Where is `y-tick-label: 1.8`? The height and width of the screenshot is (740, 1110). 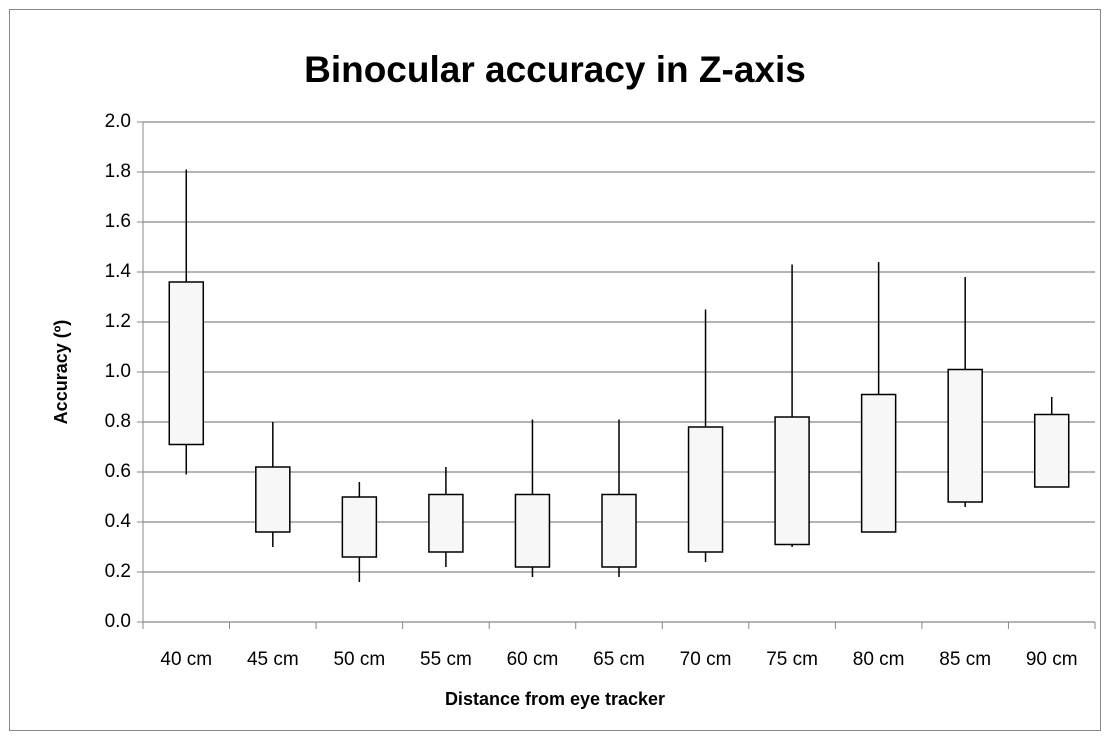 y-tick-label: 1.8 is located at coordinates (118, 171).